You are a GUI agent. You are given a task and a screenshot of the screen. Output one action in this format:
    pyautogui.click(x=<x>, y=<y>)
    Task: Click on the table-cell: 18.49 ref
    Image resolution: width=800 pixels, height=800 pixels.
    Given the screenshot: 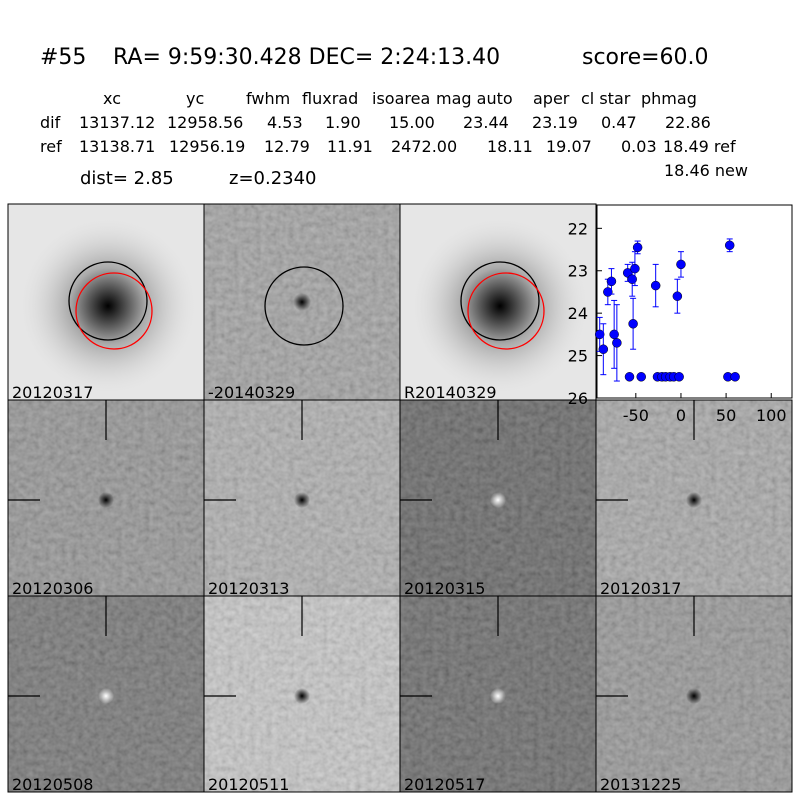 What is the action you would take?
    pyautogui.click(x=699, y=146)
    